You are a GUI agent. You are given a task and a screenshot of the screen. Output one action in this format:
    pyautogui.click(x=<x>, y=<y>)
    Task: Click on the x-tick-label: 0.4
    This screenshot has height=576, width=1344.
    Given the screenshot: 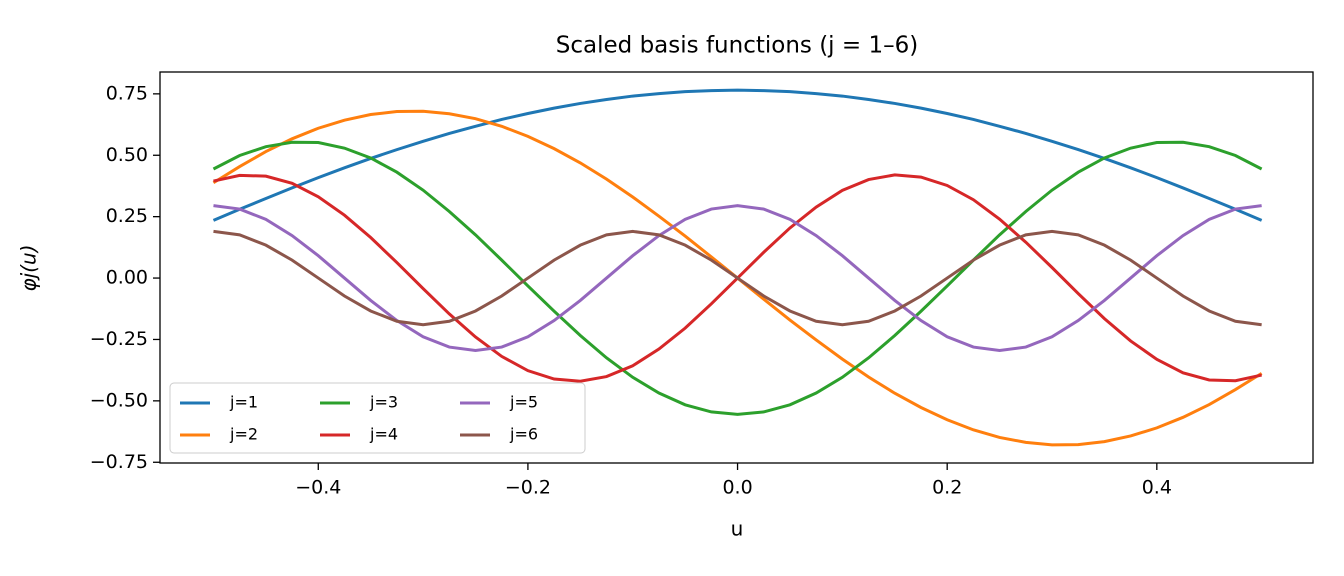 What is the action you would take?
    pyautogui.click(x=1157, y=488)
    